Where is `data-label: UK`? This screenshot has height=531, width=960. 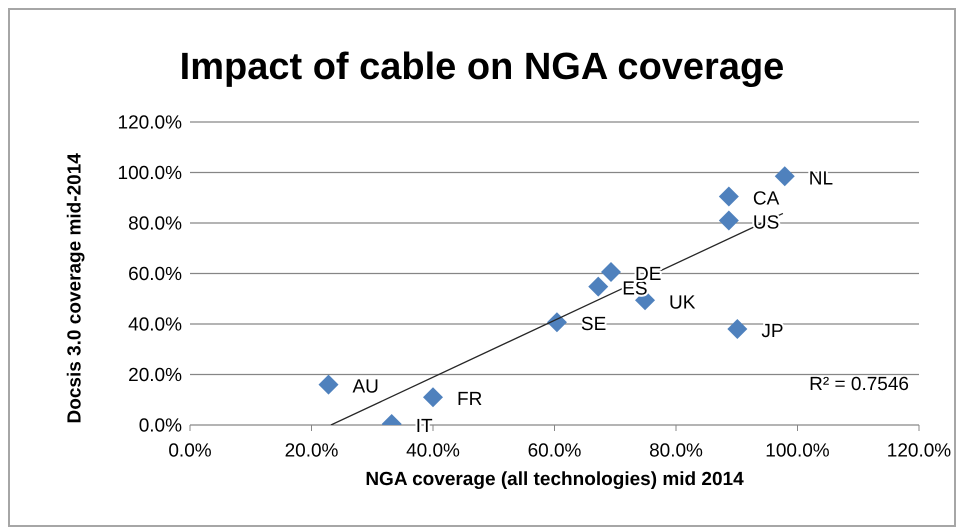
data-label: UK is located at coordinates (682, 303).